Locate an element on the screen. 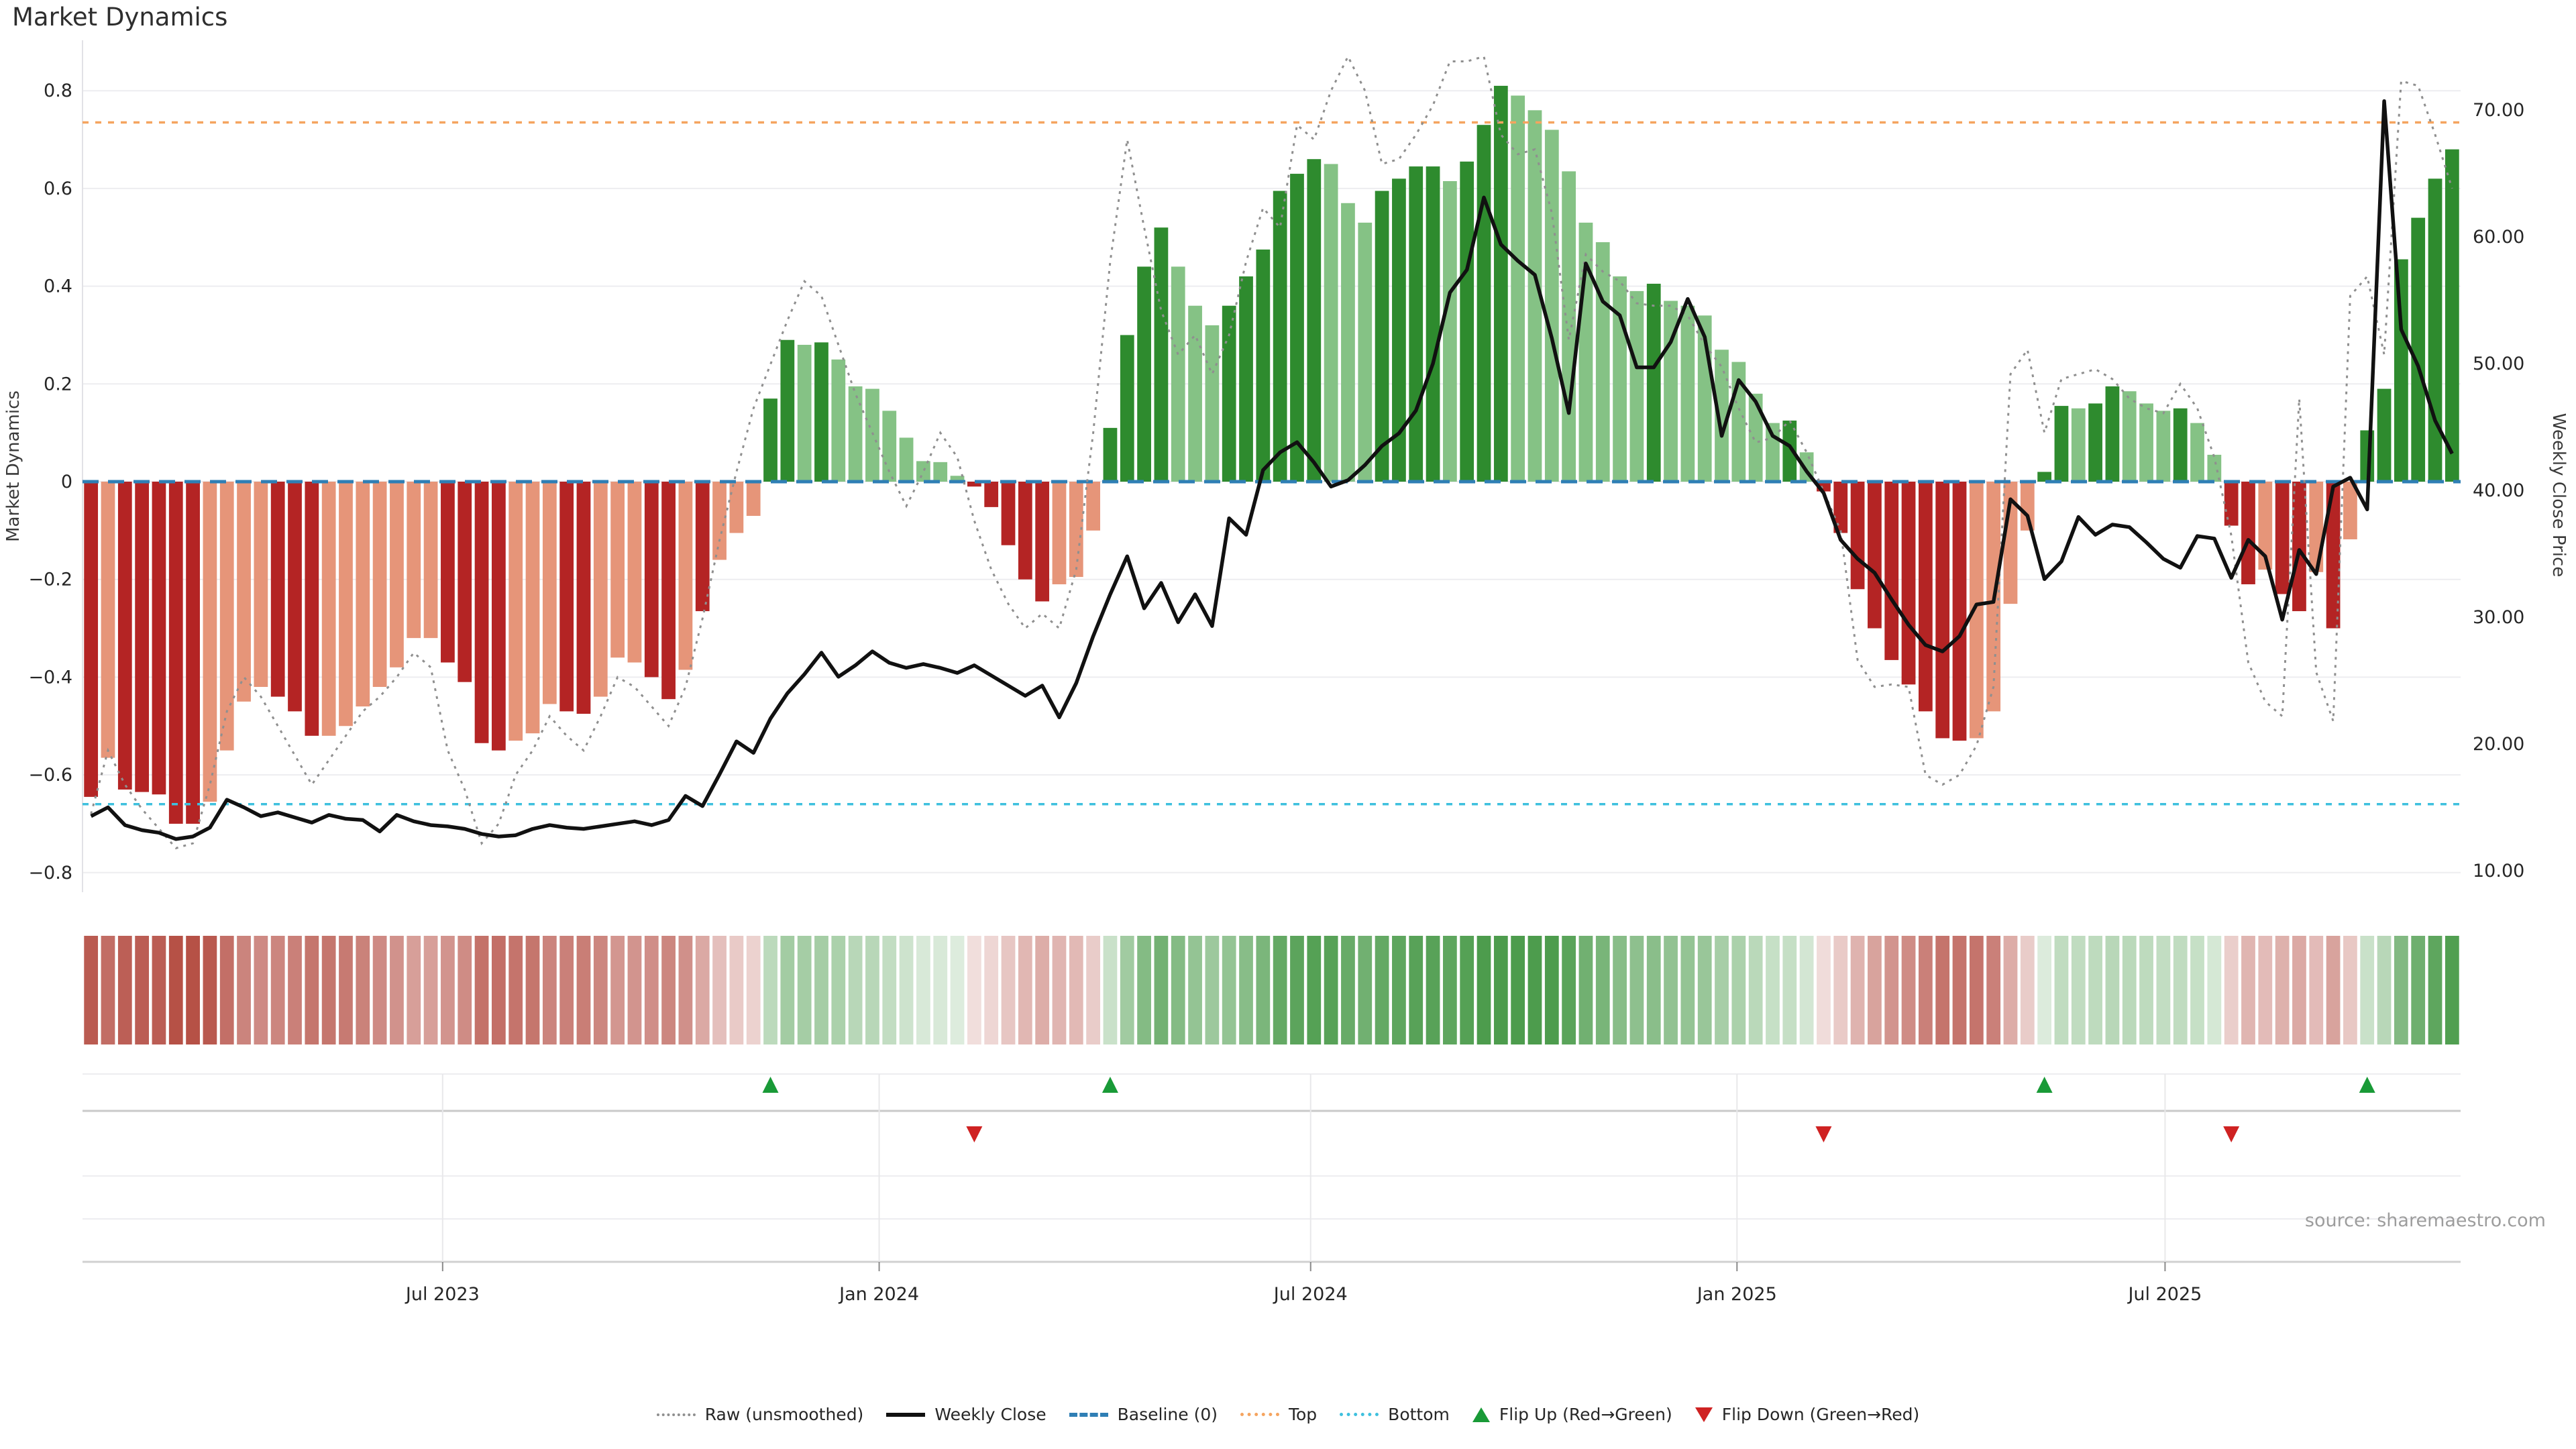 This screenshot has height=1449, width=2576. flip-up-icon is located at coordinates (770, 1085).